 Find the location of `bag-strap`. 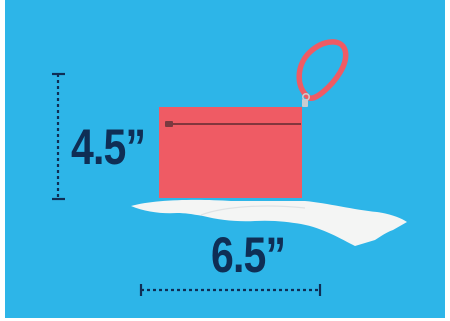

bag-strap is located at coordinates (322, 73).